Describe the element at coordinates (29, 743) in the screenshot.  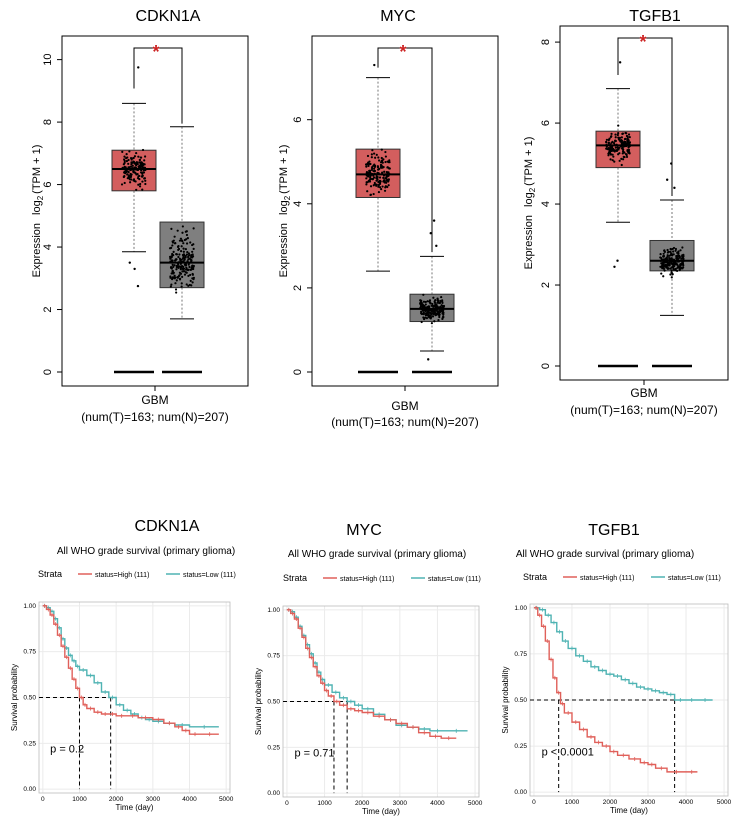
I see `y-tick-label: 0.25` at that location.